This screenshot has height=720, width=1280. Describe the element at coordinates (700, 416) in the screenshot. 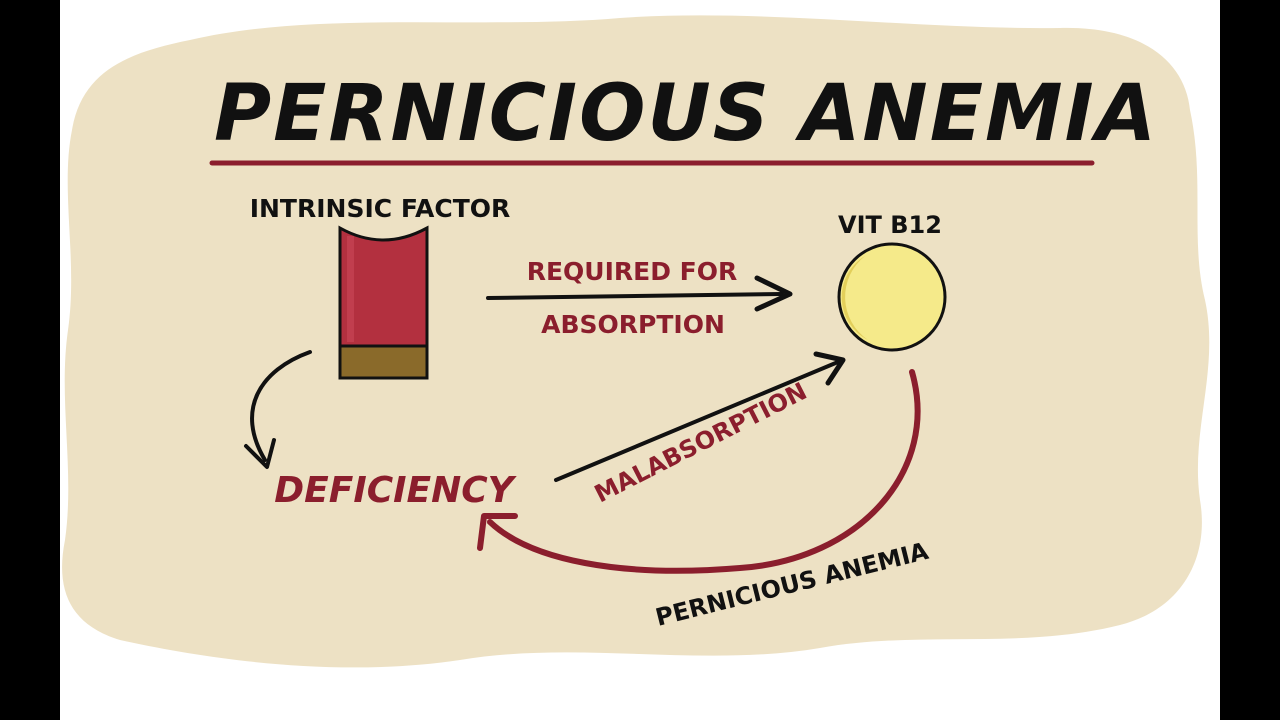

I see `malabsorption-arrow` at that location.